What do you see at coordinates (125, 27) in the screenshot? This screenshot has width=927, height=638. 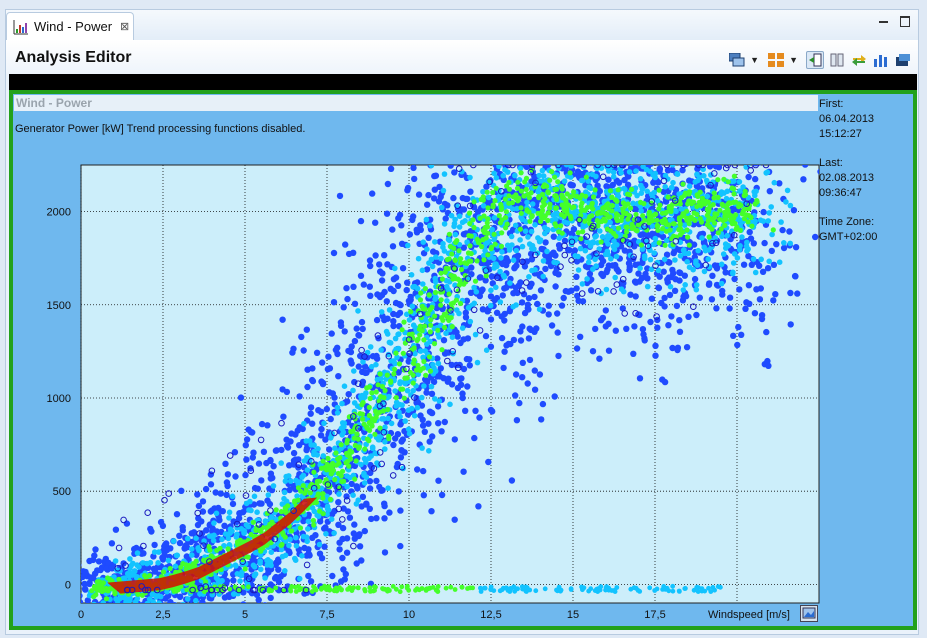 I see `close-icon: ⊠` at bounding box center [125, 27].